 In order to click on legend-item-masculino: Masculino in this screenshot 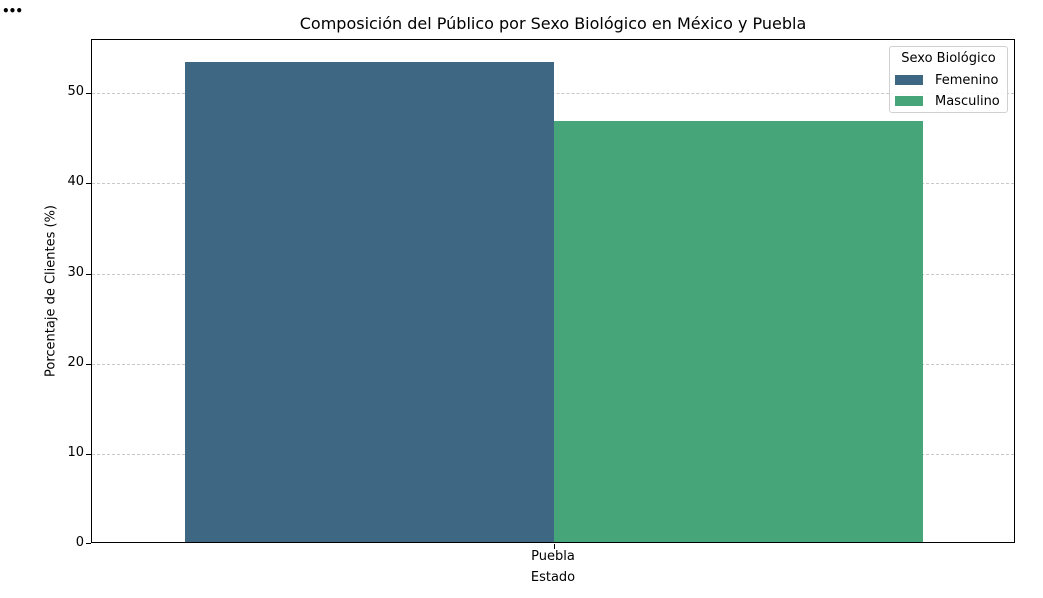, I will do `click(947, 101)`.